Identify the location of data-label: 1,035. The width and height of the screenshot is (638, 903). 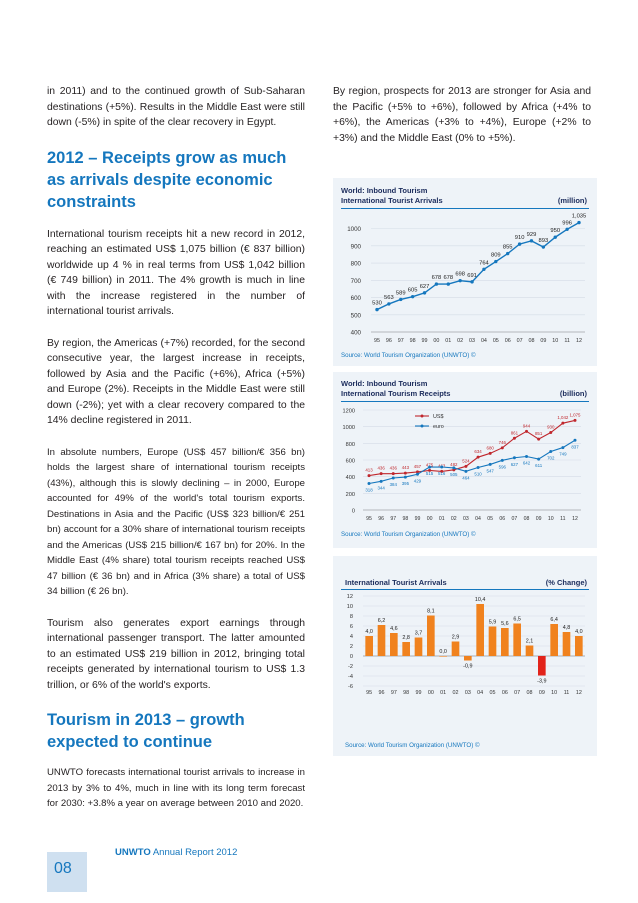
(579, 217).